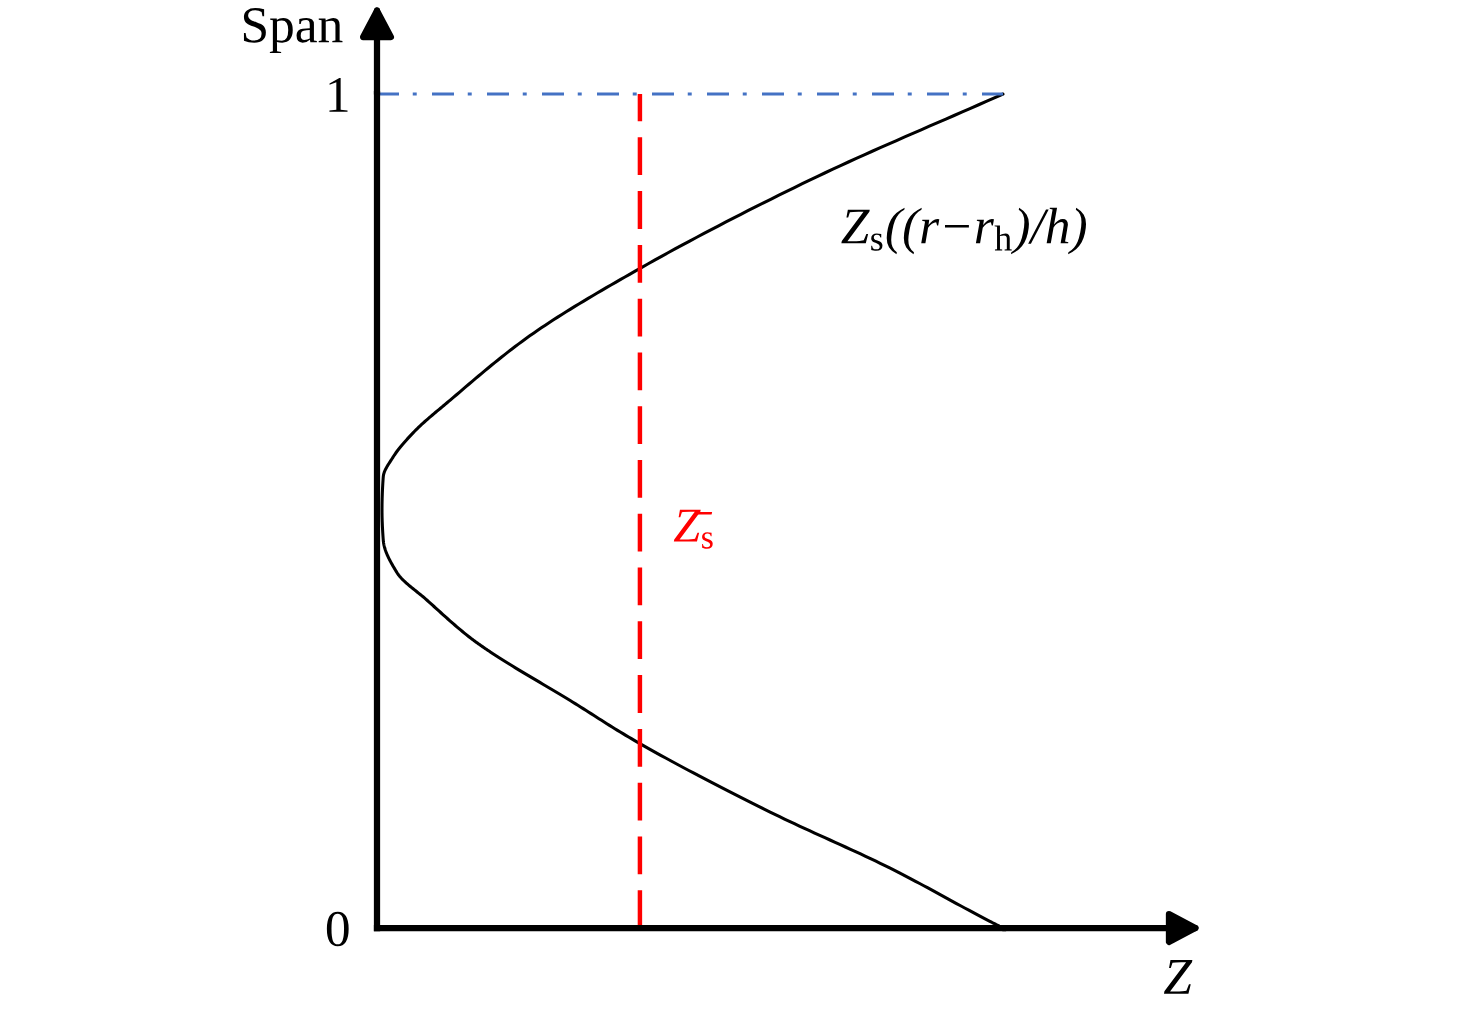 This screenshot has height=1013, width=1476. I want to click on ref-line-label: Z̄$_{s}$, so click(693, 529).